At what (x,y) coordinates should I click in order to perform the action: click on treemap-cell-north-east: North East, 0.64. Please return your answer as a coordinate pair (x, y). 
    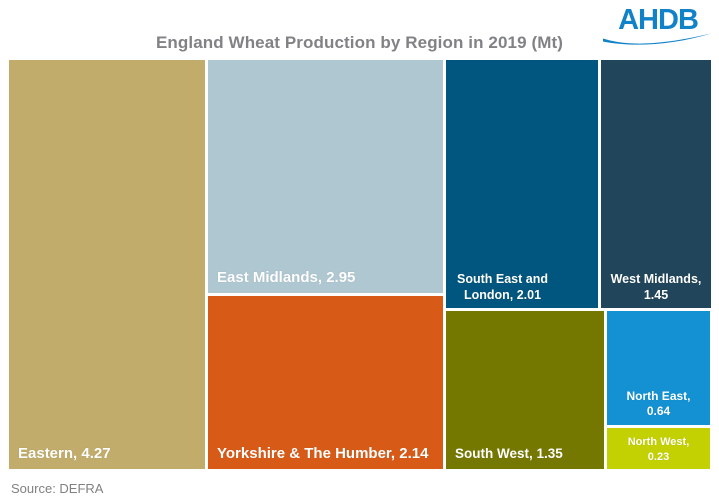
    Looking at the image, I should click on (658, 368).